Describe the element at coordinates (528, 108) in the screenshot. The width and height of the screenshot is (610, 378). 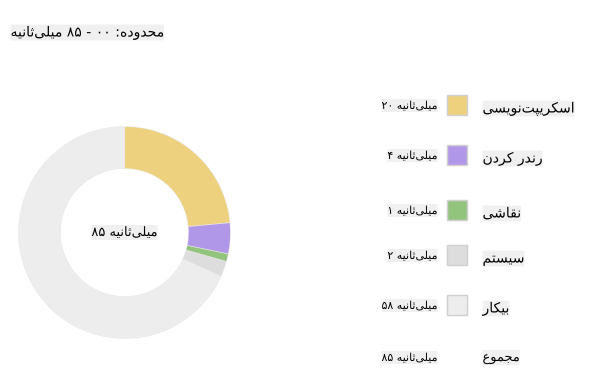
I see `legend-label: اسکریپت‌نویسی` at that location.